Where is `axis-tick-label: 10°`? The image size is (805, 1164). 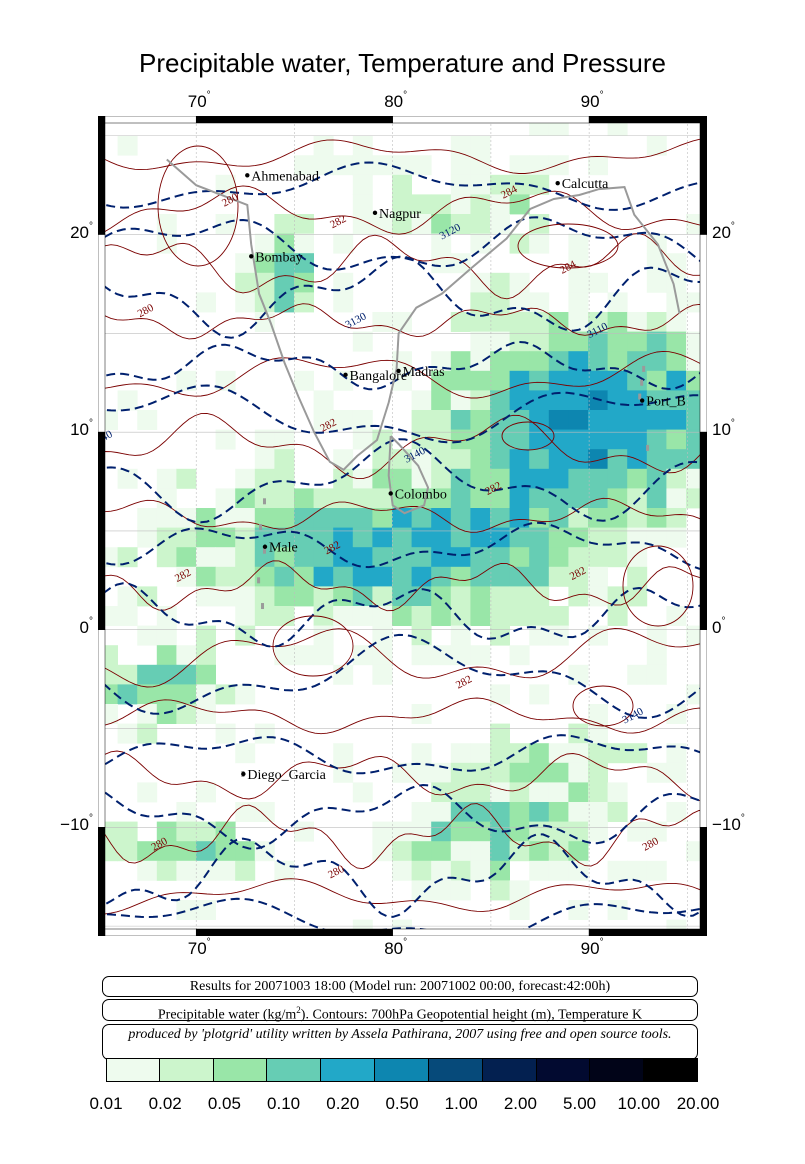 axis-tick-label: 10° is located at coordinates (81, 429).